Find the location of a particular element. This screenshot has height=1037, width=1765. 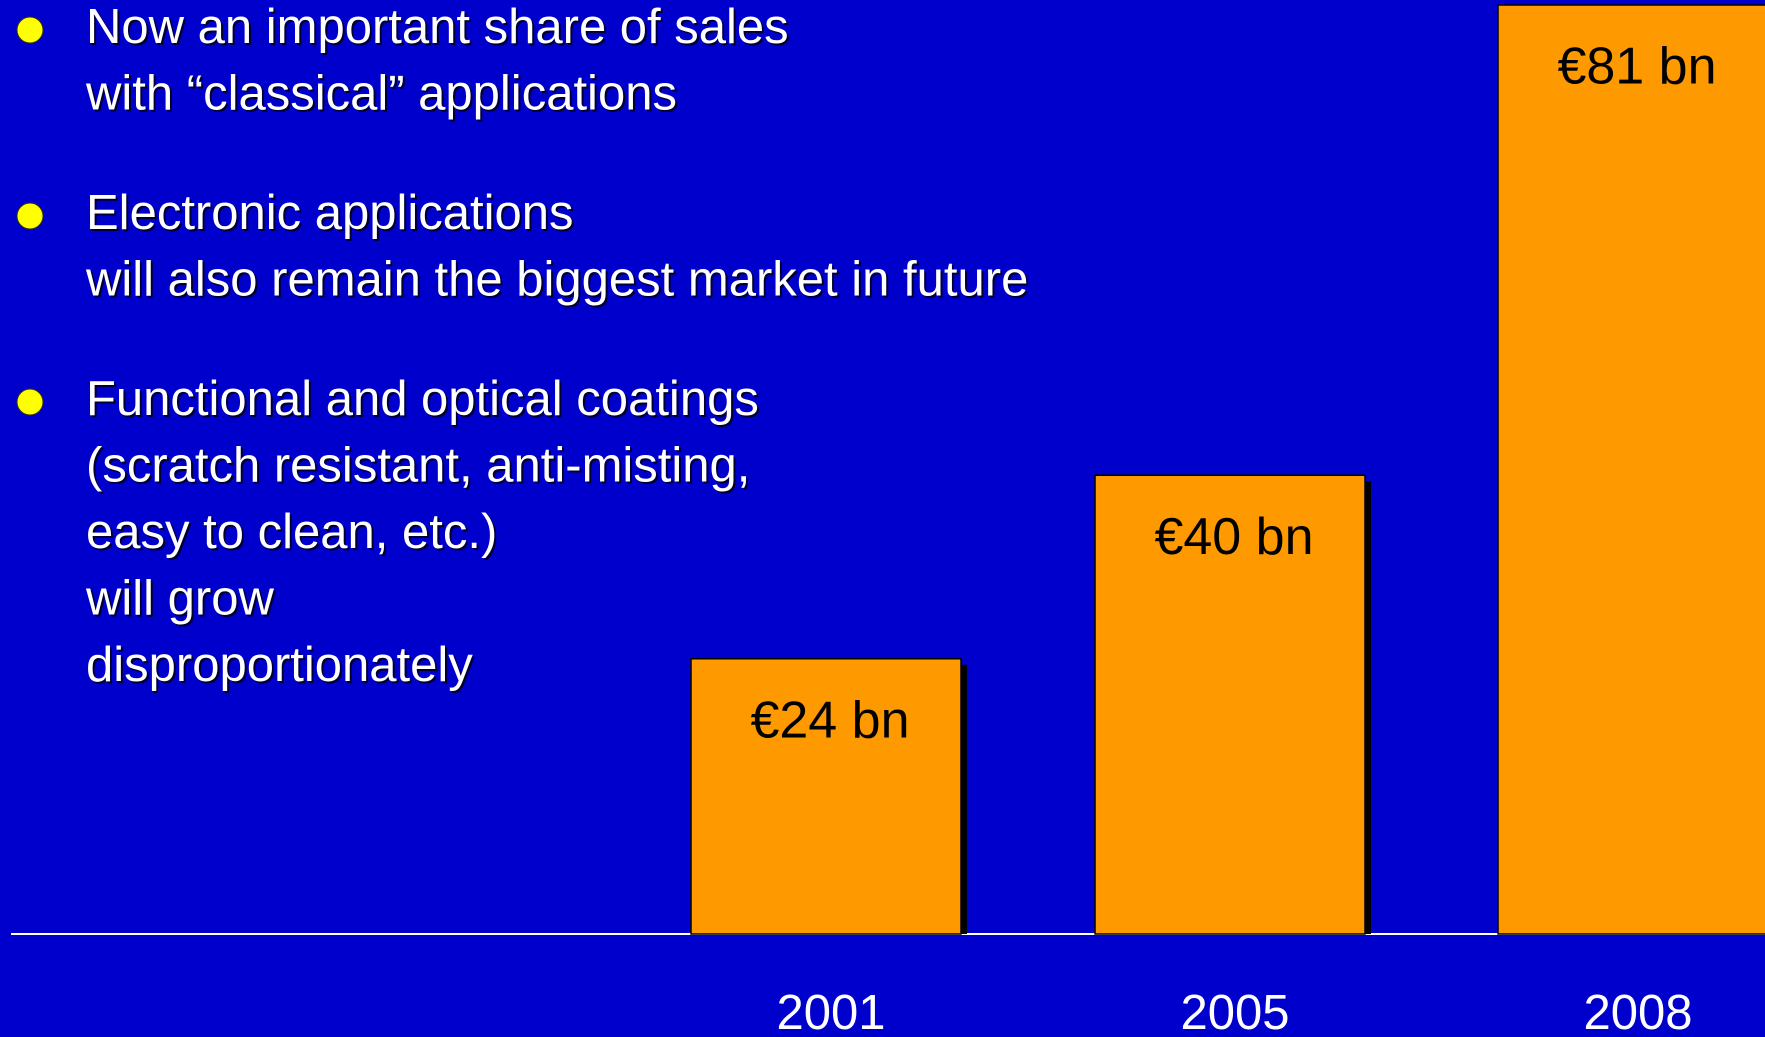

x-tick-label: 2005 is located at coordinates (1234, 1011).